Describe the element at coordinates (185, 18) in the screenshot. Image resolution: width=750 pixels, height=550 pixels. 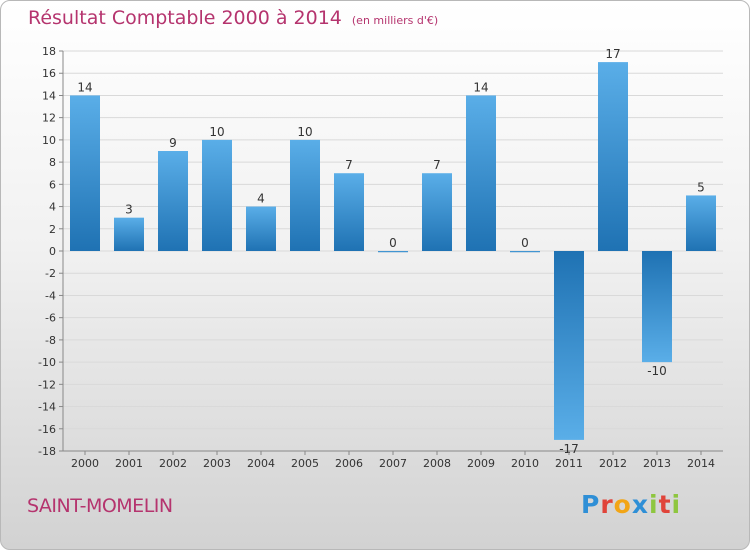
I see `chart-title: Résultat Comptable 2000 à 2014` at that location.